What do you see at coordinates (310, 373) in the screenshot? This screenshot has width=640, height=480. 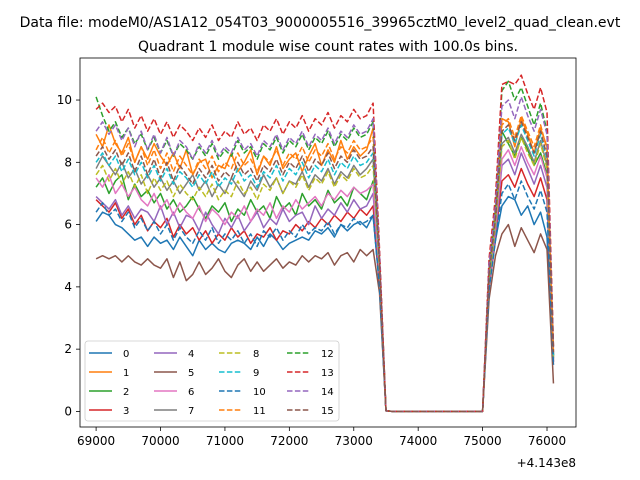 I see `legend-entry-13: 13` at bounding box center [310, 373].